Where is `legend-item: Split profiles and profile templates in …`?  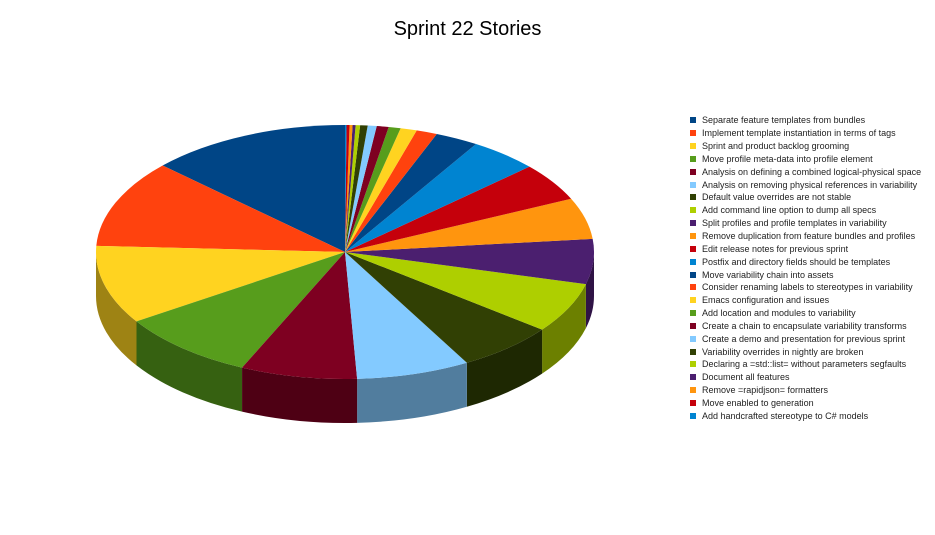
legend-item: Split profiles and profile templates in … is located at coordinates (805, 223).